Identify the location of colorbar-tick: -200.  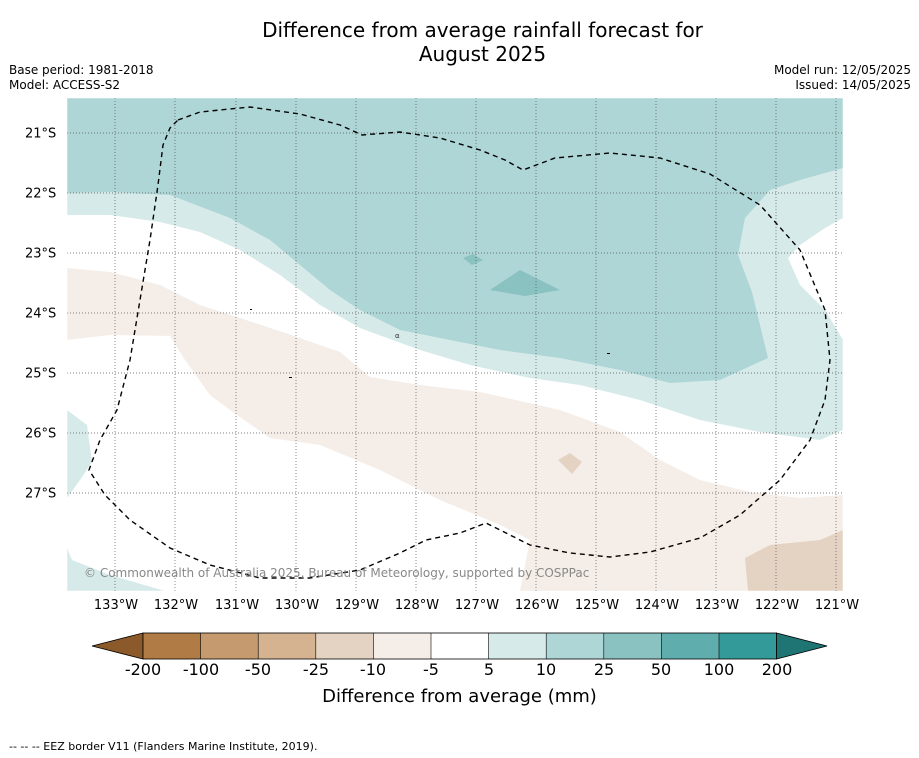
(143, 669).